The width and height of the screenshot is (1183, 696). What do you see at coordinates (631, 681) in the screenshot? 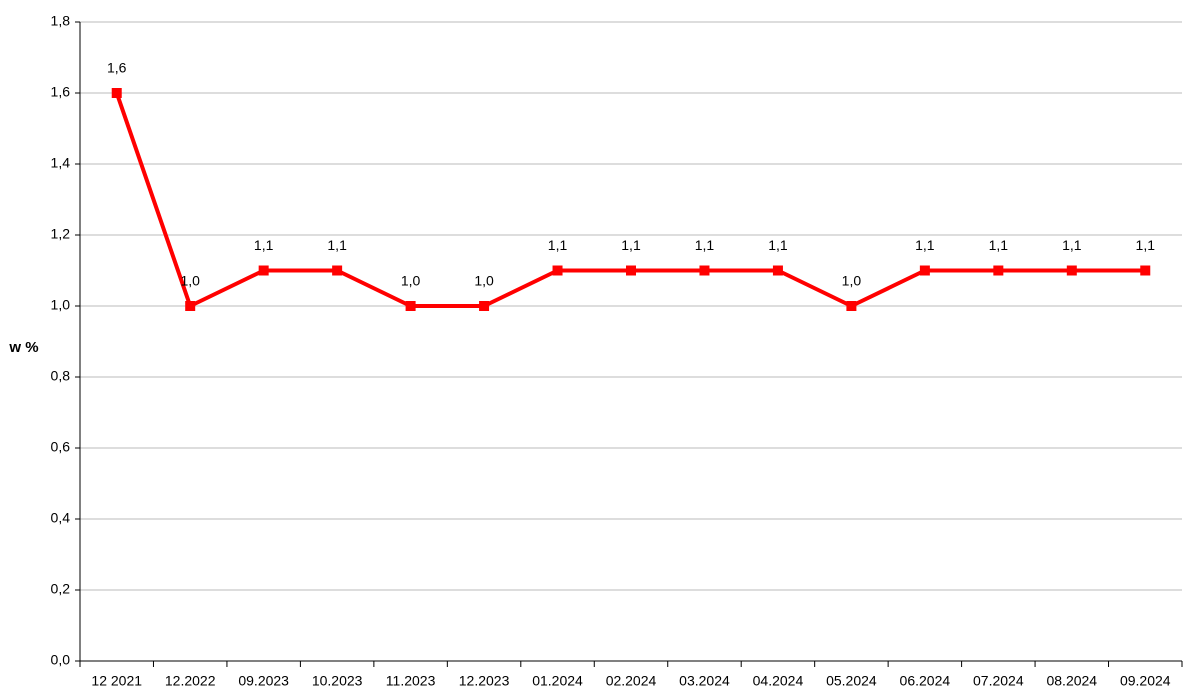
I see `x-tick-label: 02.2024` at bounding box center [631, 681].